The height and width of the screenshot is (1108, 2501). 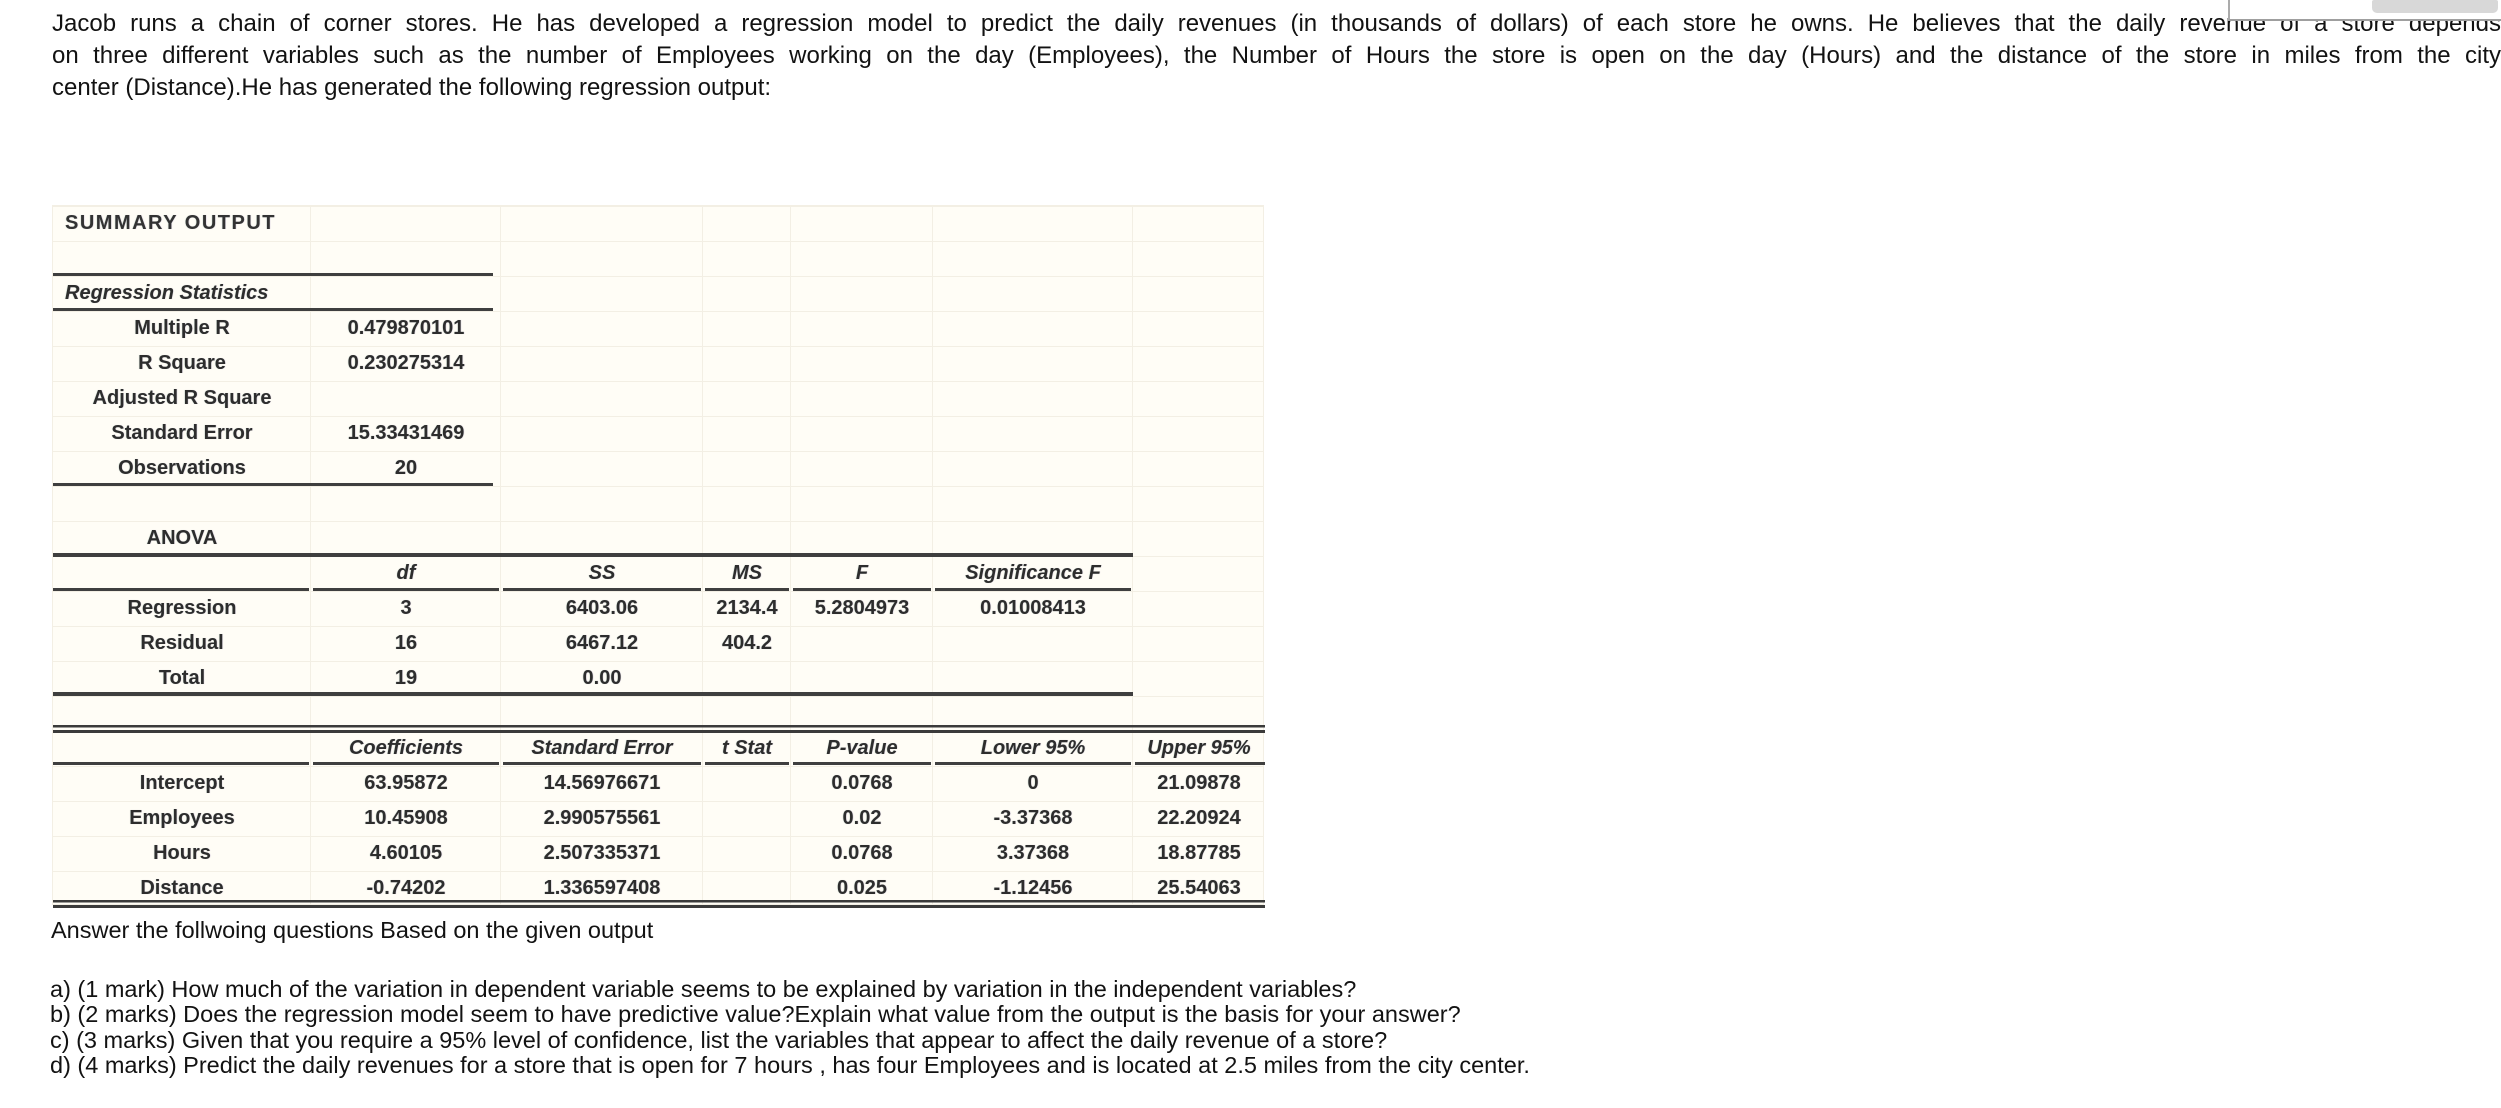 I want to click on coef-cell: 3.37368, so click(x=1033, y=853).